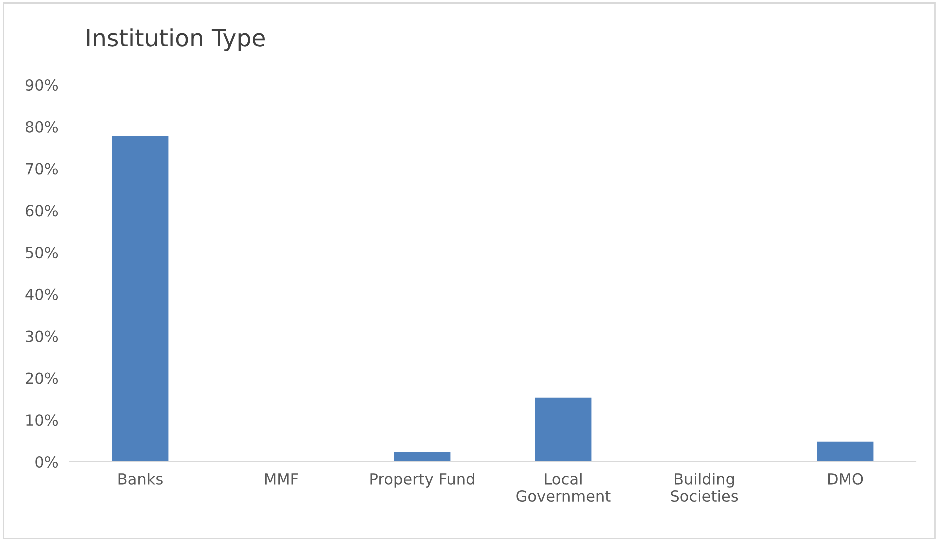  Describe the element at coordinates (140, 479) in the screenshot. I see `x-tick-label: Banks` at that location.